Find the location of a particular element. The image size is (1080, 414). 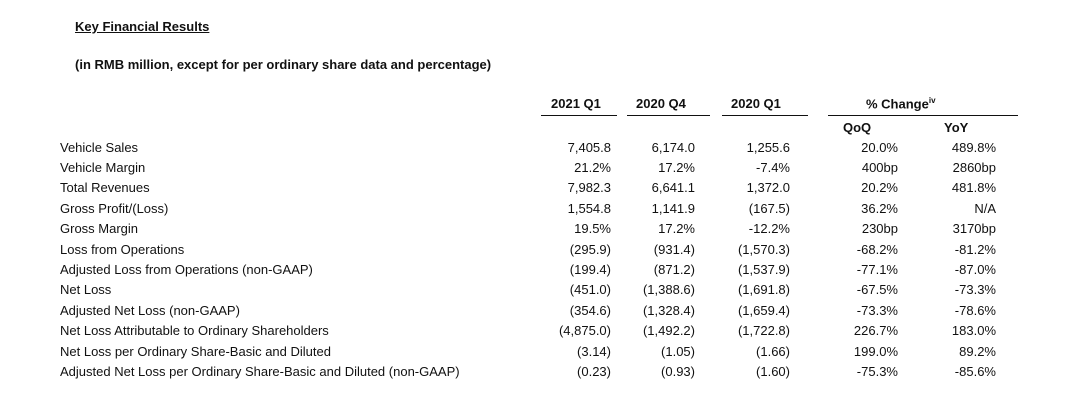

cell-q4-2020: (0.93) is located at coordinates (678, 371).